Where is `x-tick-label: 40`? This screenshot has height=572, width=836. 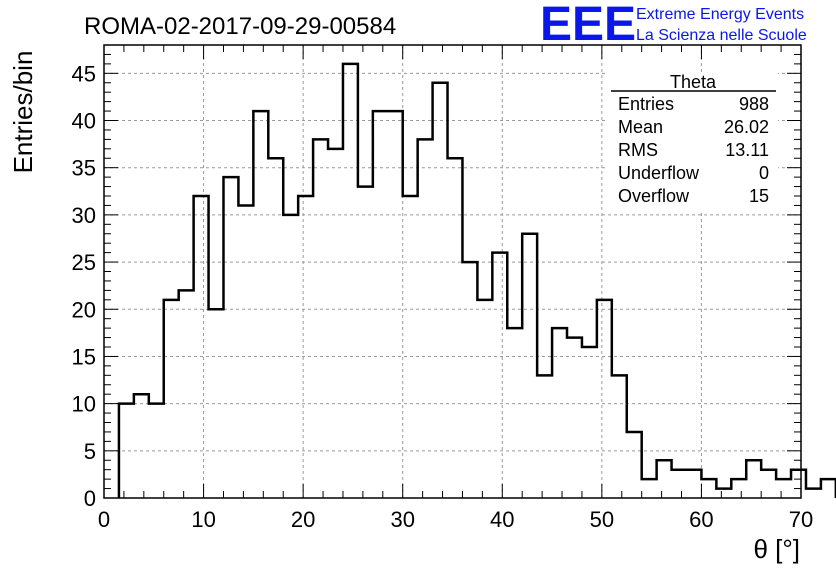
x-tick-label: 40 is located at coordinates (502, 519).